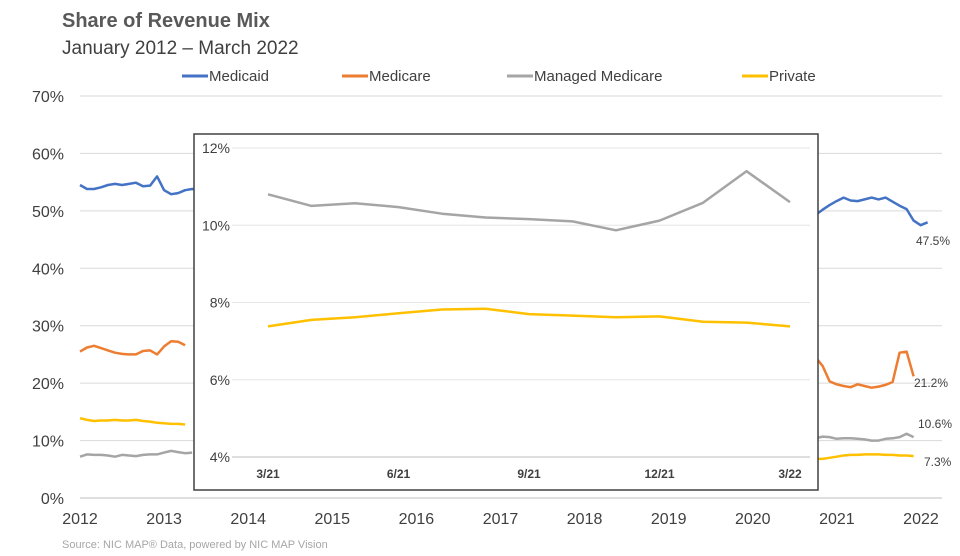 The image size is (960, 556). I want to click on inset-x-tick-label: 3/21, so click(268, 474).